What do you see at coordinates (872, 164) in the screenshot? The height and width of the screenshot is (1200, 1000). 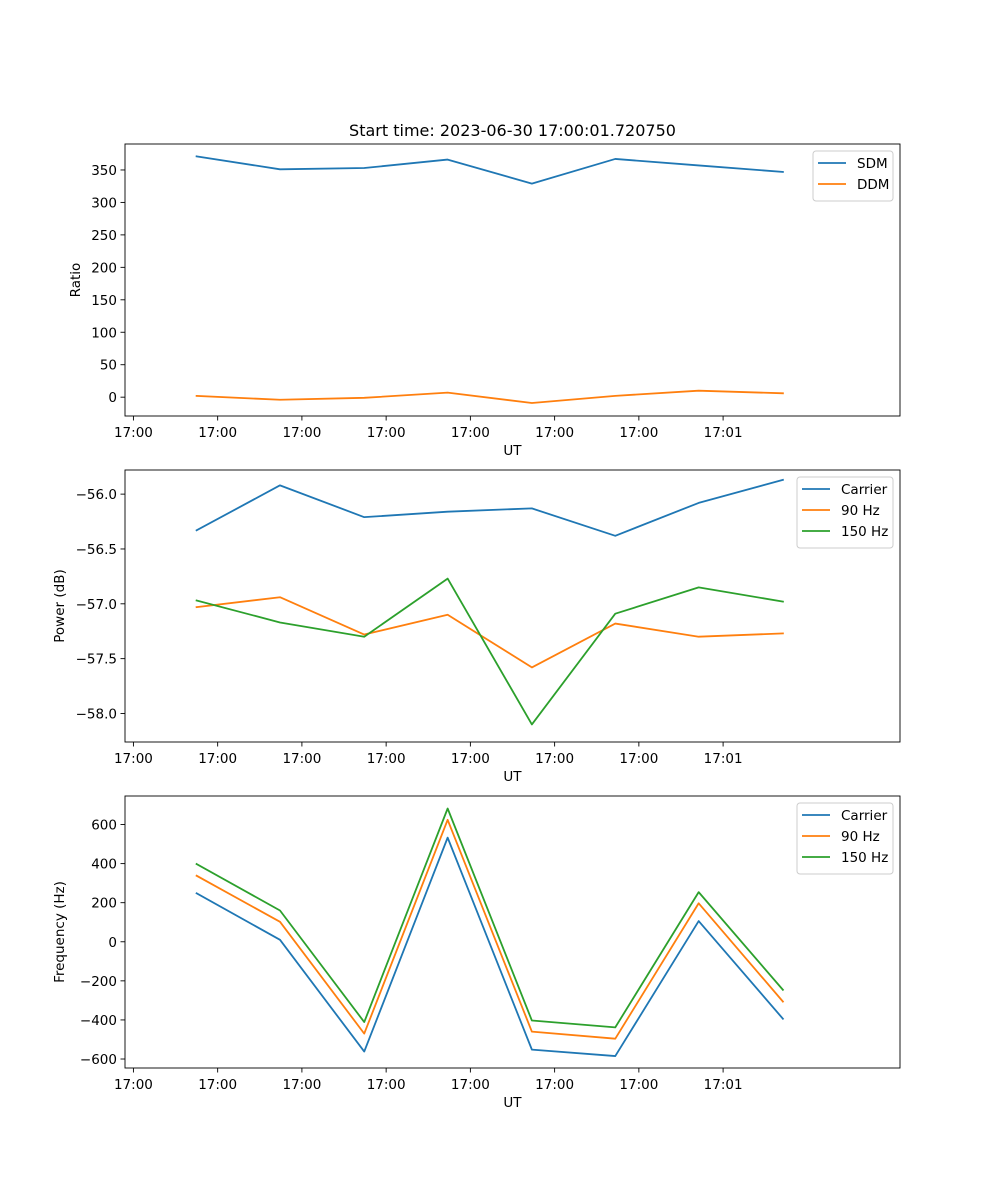 I see `legend-label: SDM` at bounding box center [872, 164].